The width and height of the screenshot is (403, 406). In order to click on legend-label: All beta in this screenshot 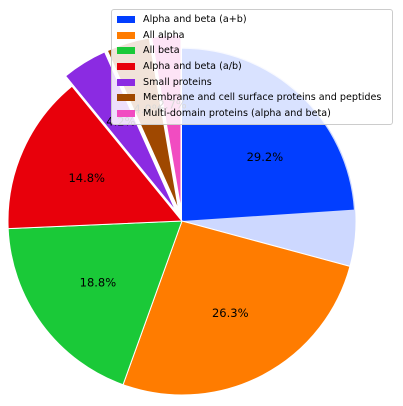, I will do `click(161, 51)`.